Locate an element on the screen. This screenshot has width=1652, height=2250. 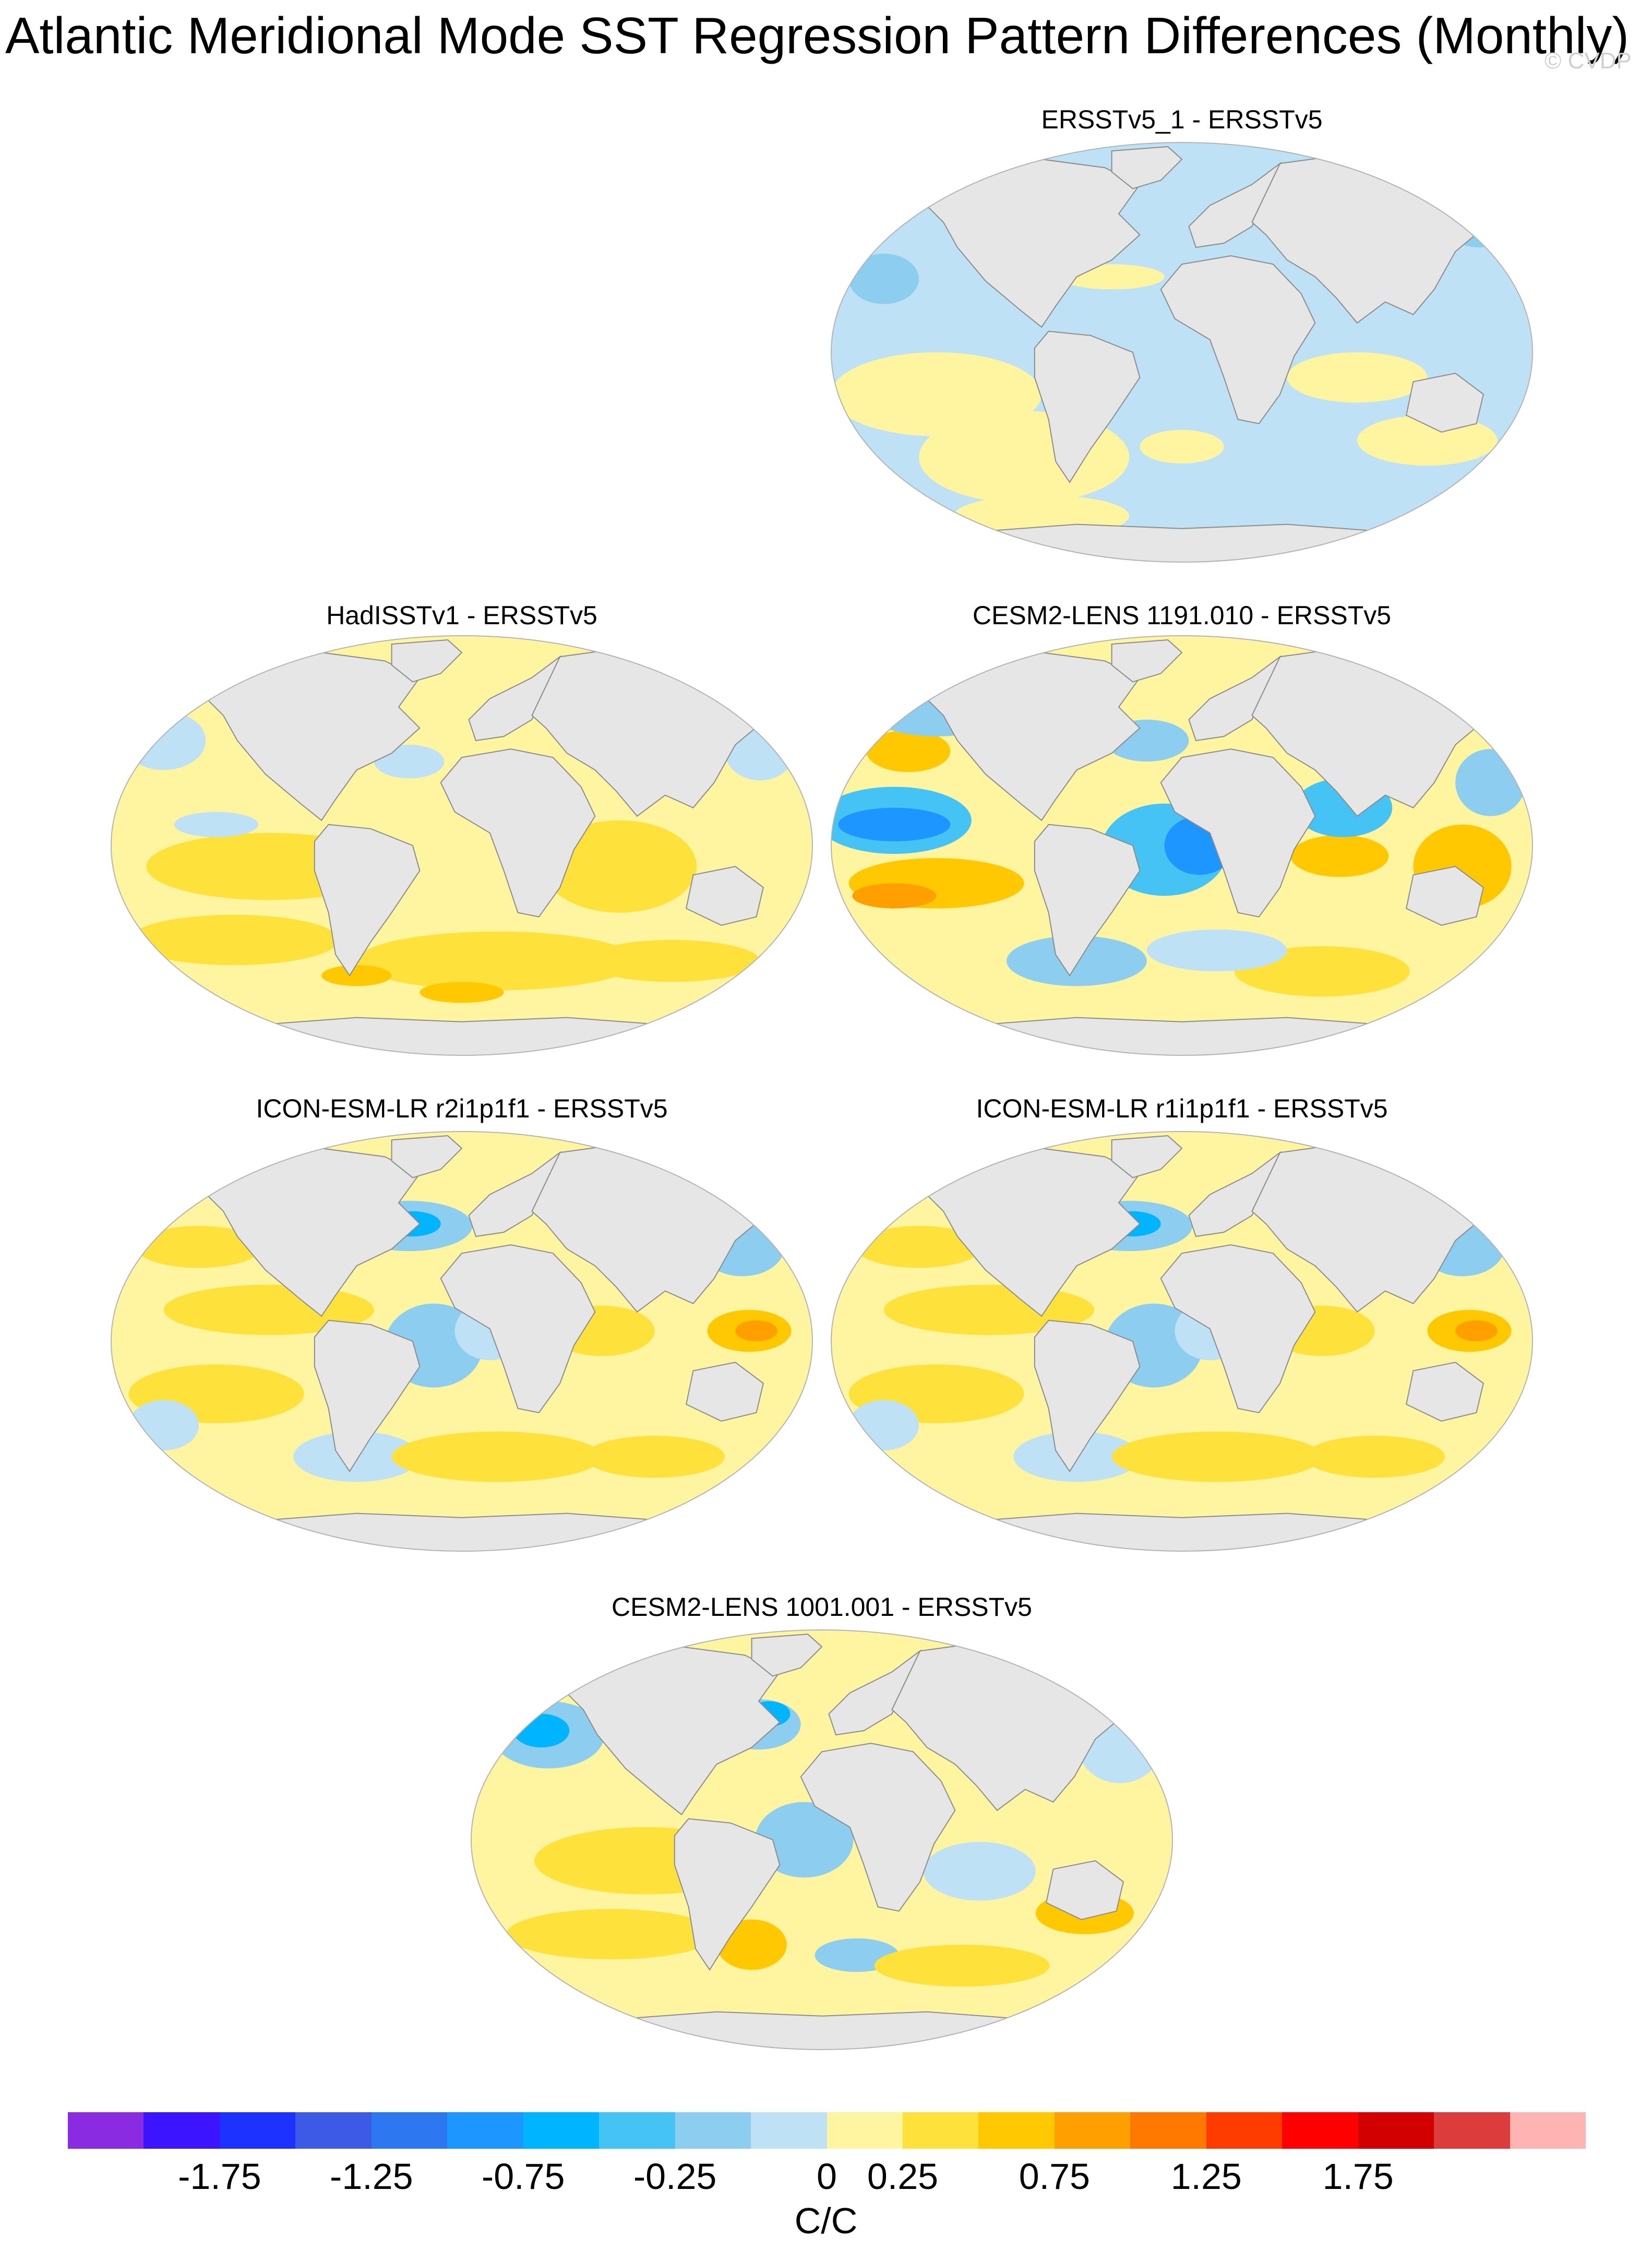
colorbar-tick-label: -1.25 is located at coordinates (371, 2176).